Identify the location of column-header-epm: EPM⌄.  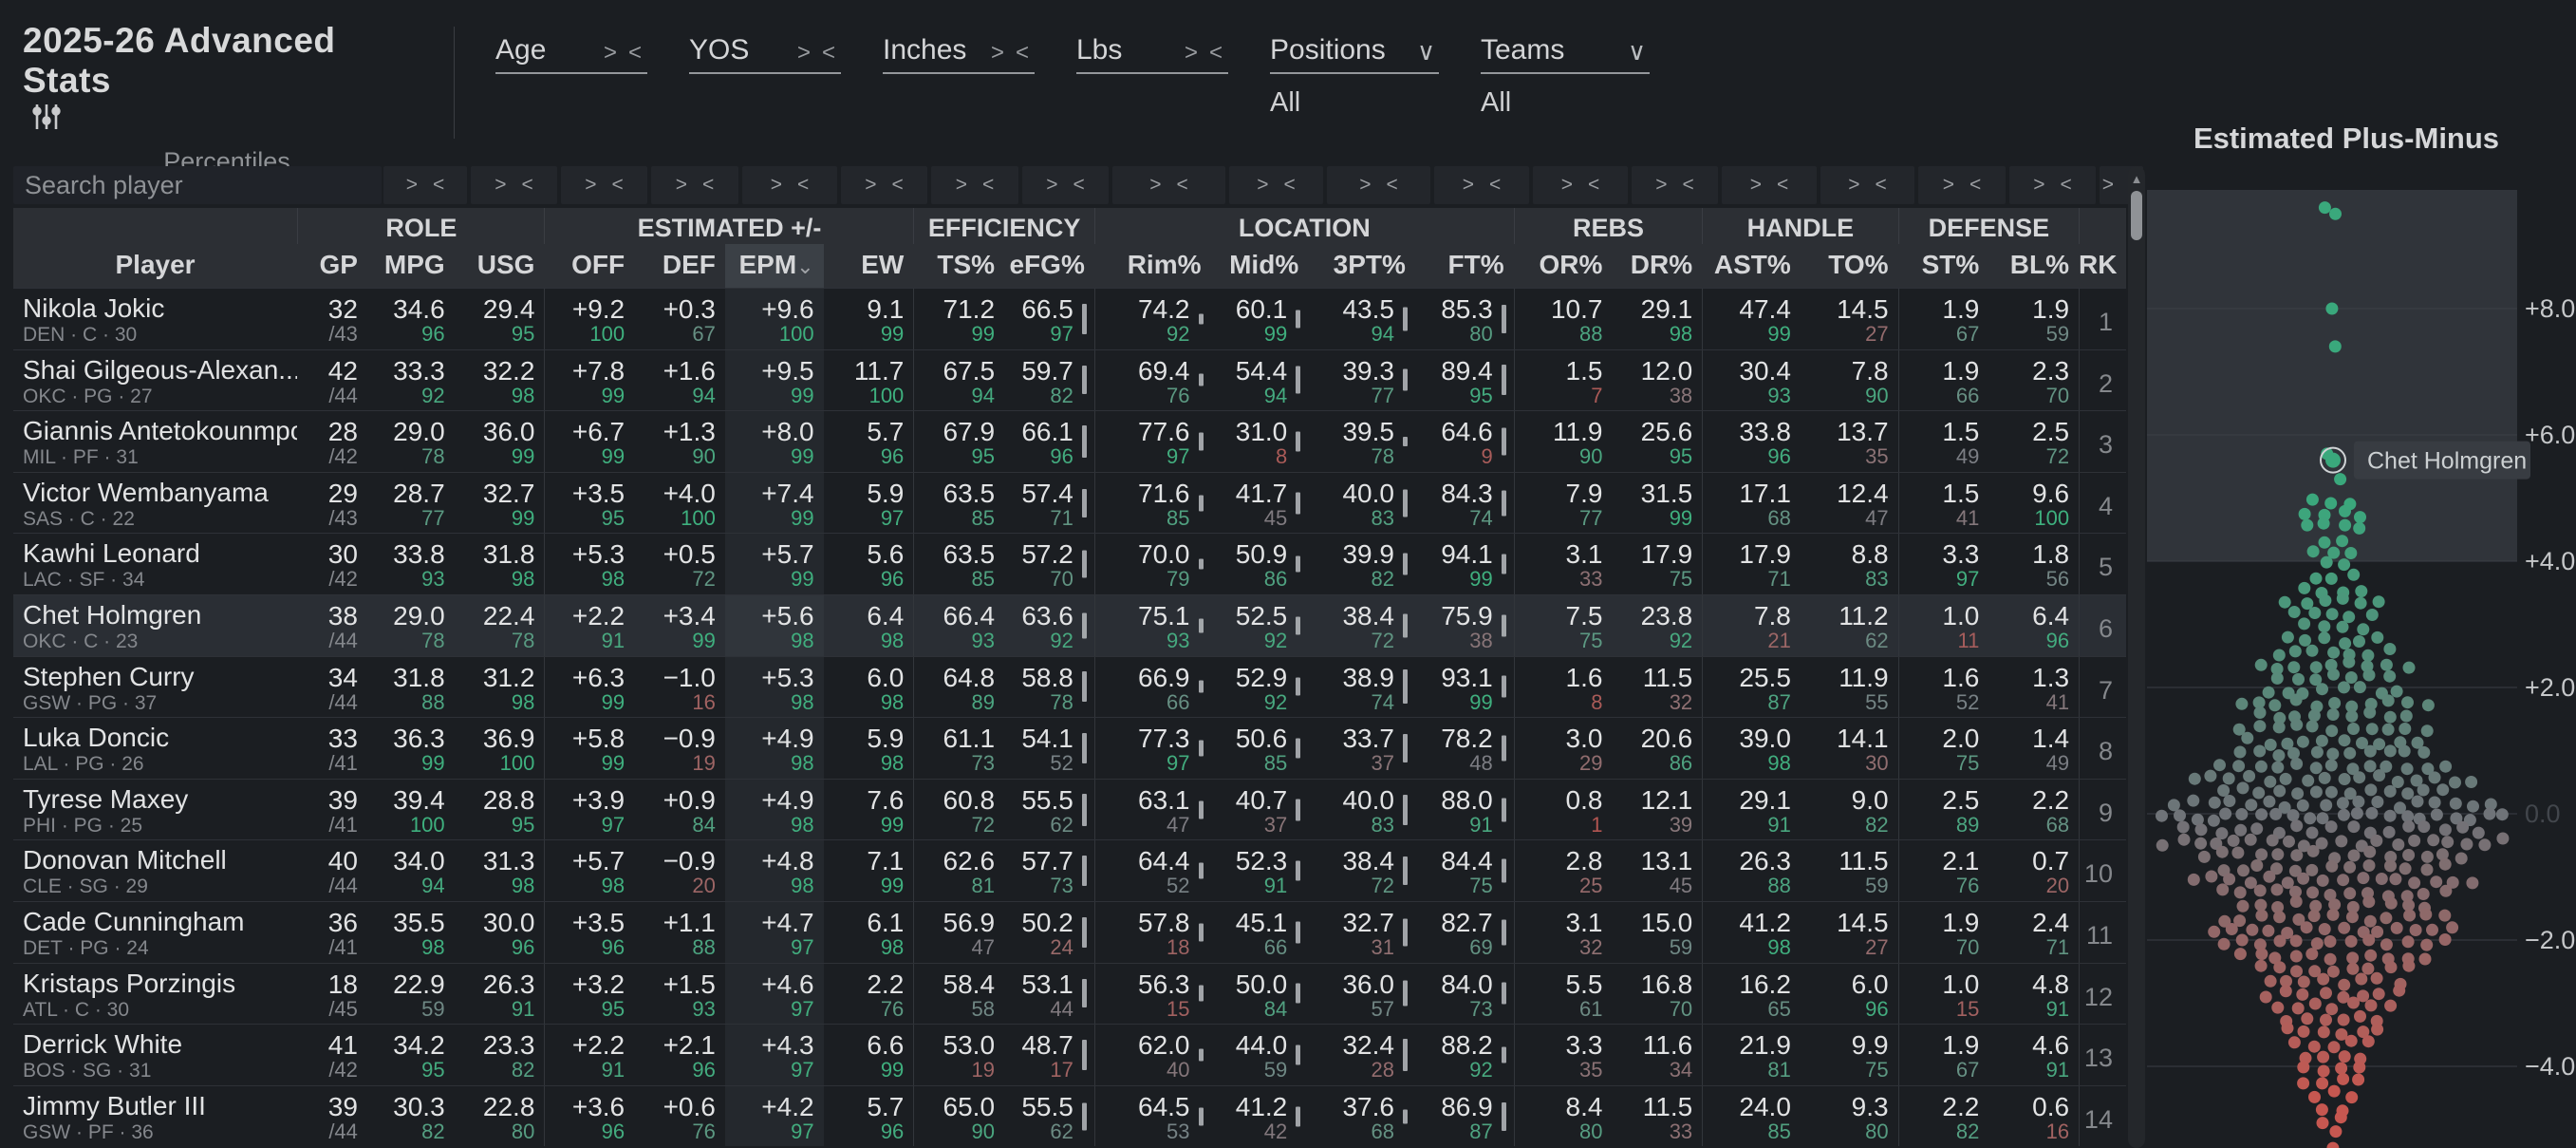
(774, 266).